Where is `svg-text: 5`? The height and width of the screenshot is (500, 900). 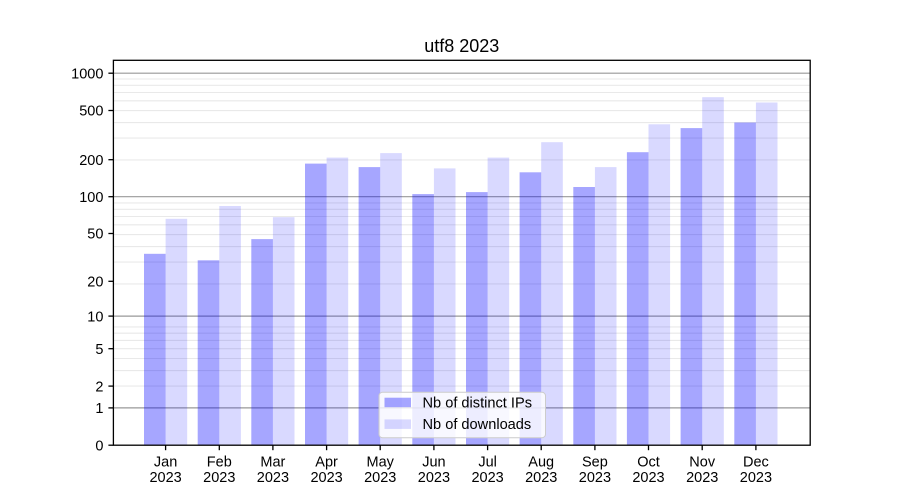 svg-text: 5 is located at coordinates (99, 350).